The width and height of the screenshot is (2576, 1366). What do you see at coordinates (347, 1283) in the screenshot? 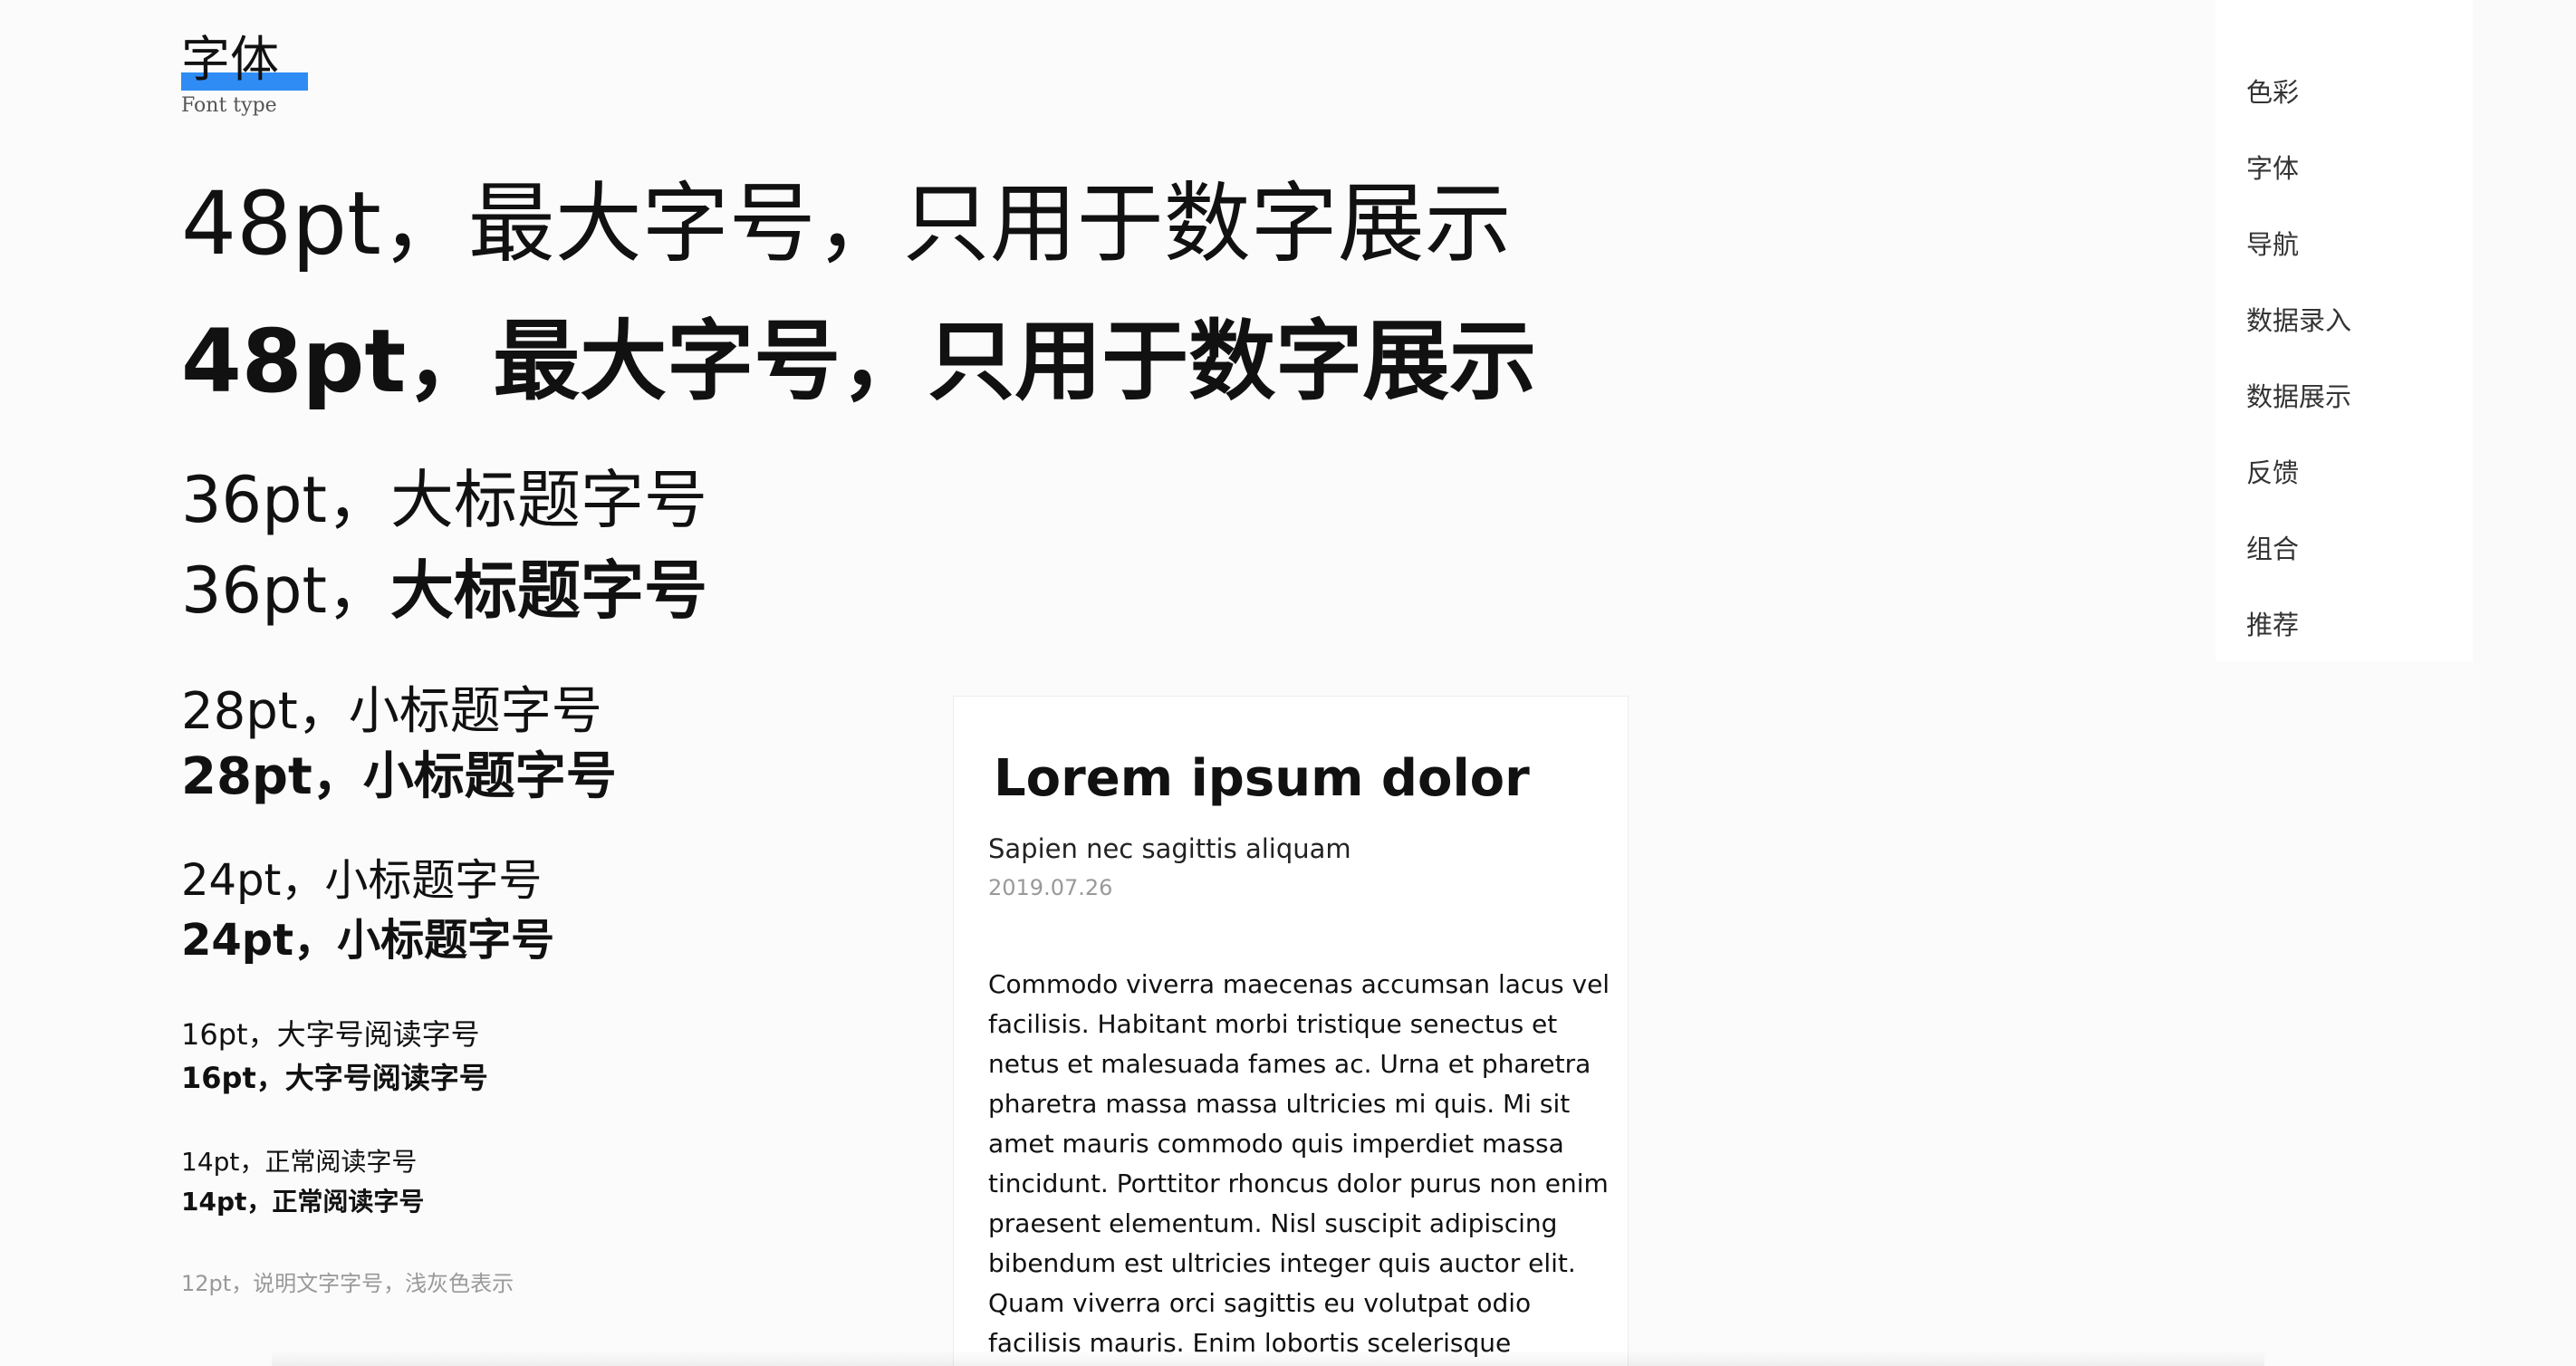
I see `sample-12pt-caption: 12pt，说明文字字号，浅灰色表示` at bounding box center [347, 1283].